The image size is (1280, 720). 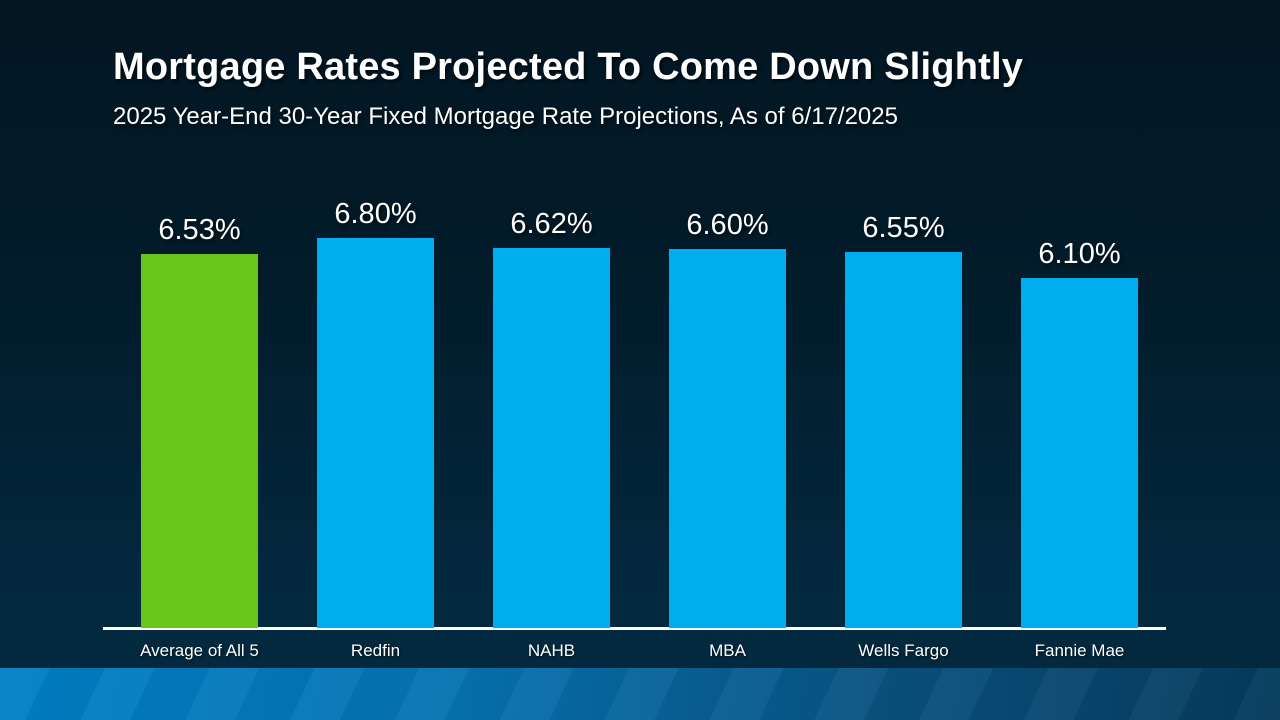 What do you see at coordinates (199, 229) in the screenshot?
I see `bar-value-label-average-of-all-5: 6.53%` at bounding box center [199, 229].